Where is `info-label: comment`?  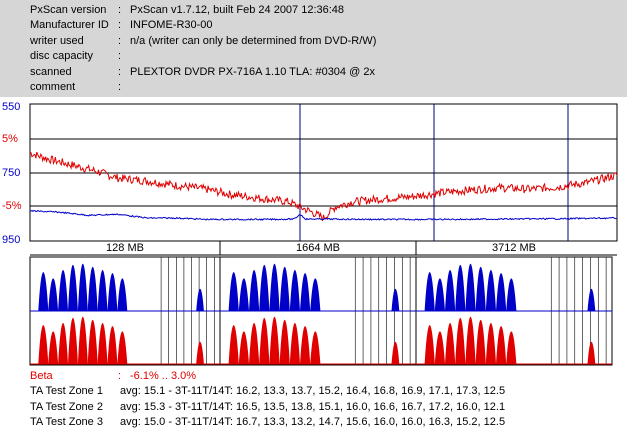 info-label: comment is located at coordinates (53, 87).